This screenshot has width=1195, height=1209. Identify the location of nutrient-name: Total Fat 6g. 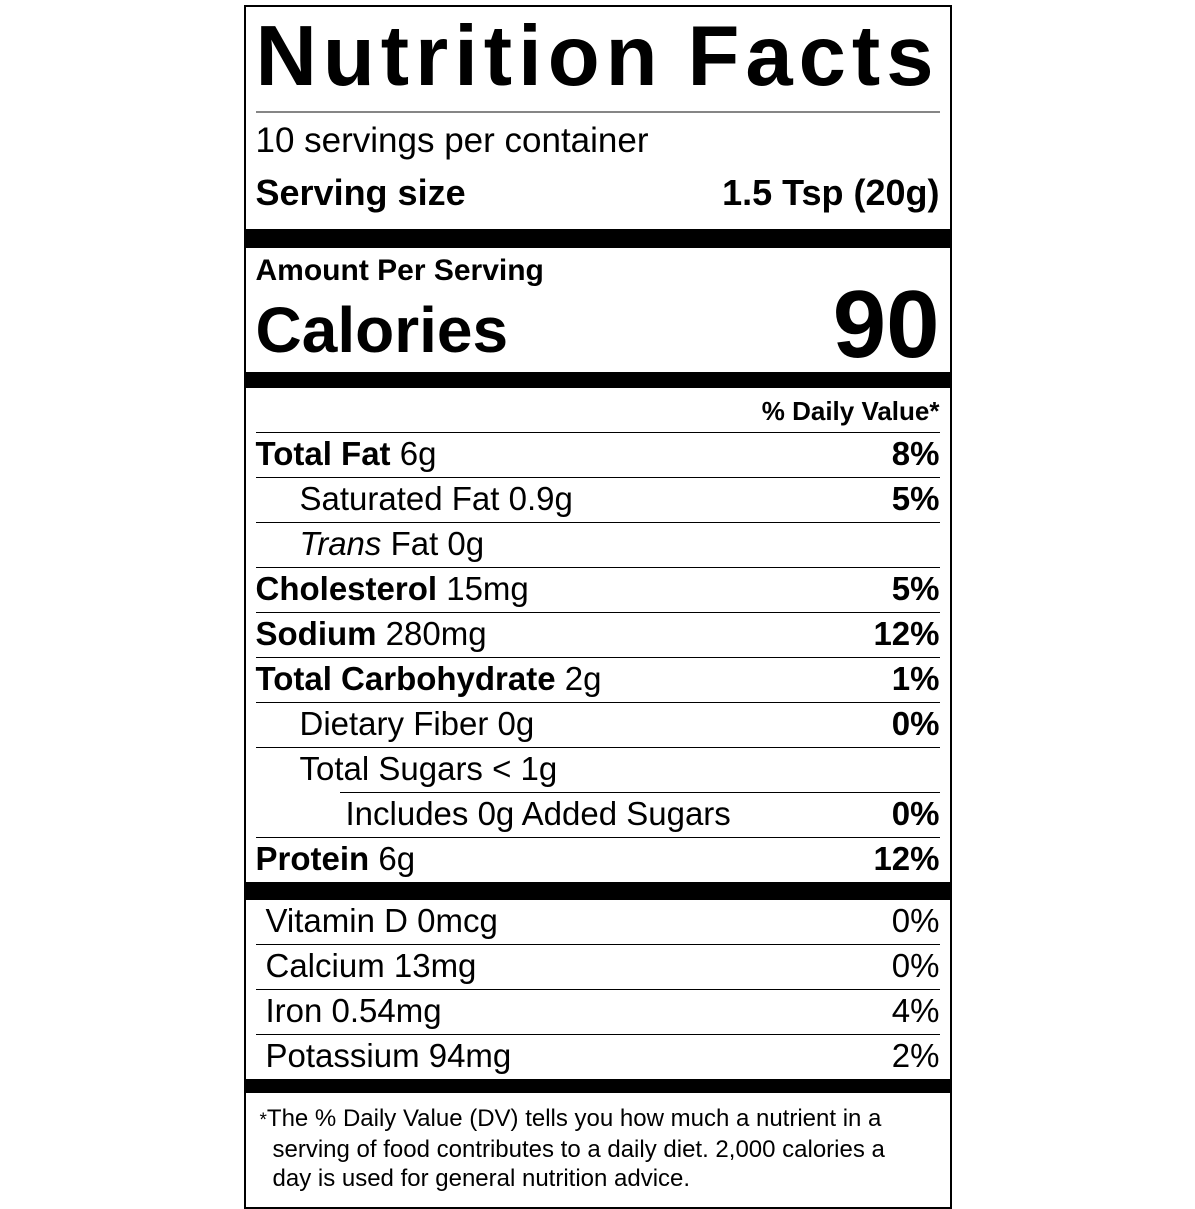
(346, 453).